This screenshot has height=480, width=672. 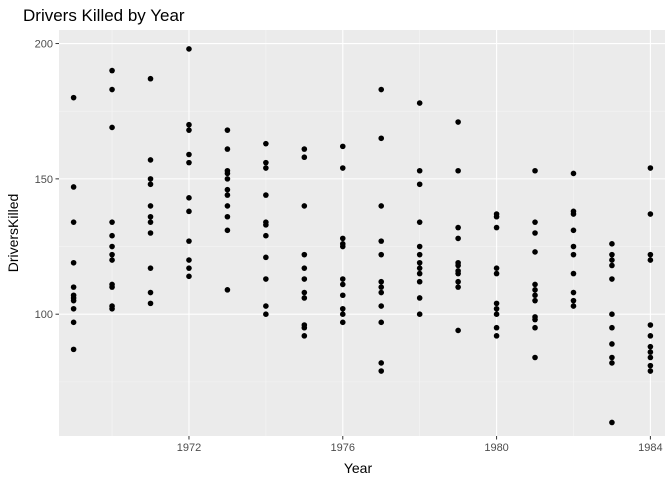 What do you see at coordinates (650, 448) in the screenshot?
I see `x-tick-label: 1984` at bounding box center [650, 448].